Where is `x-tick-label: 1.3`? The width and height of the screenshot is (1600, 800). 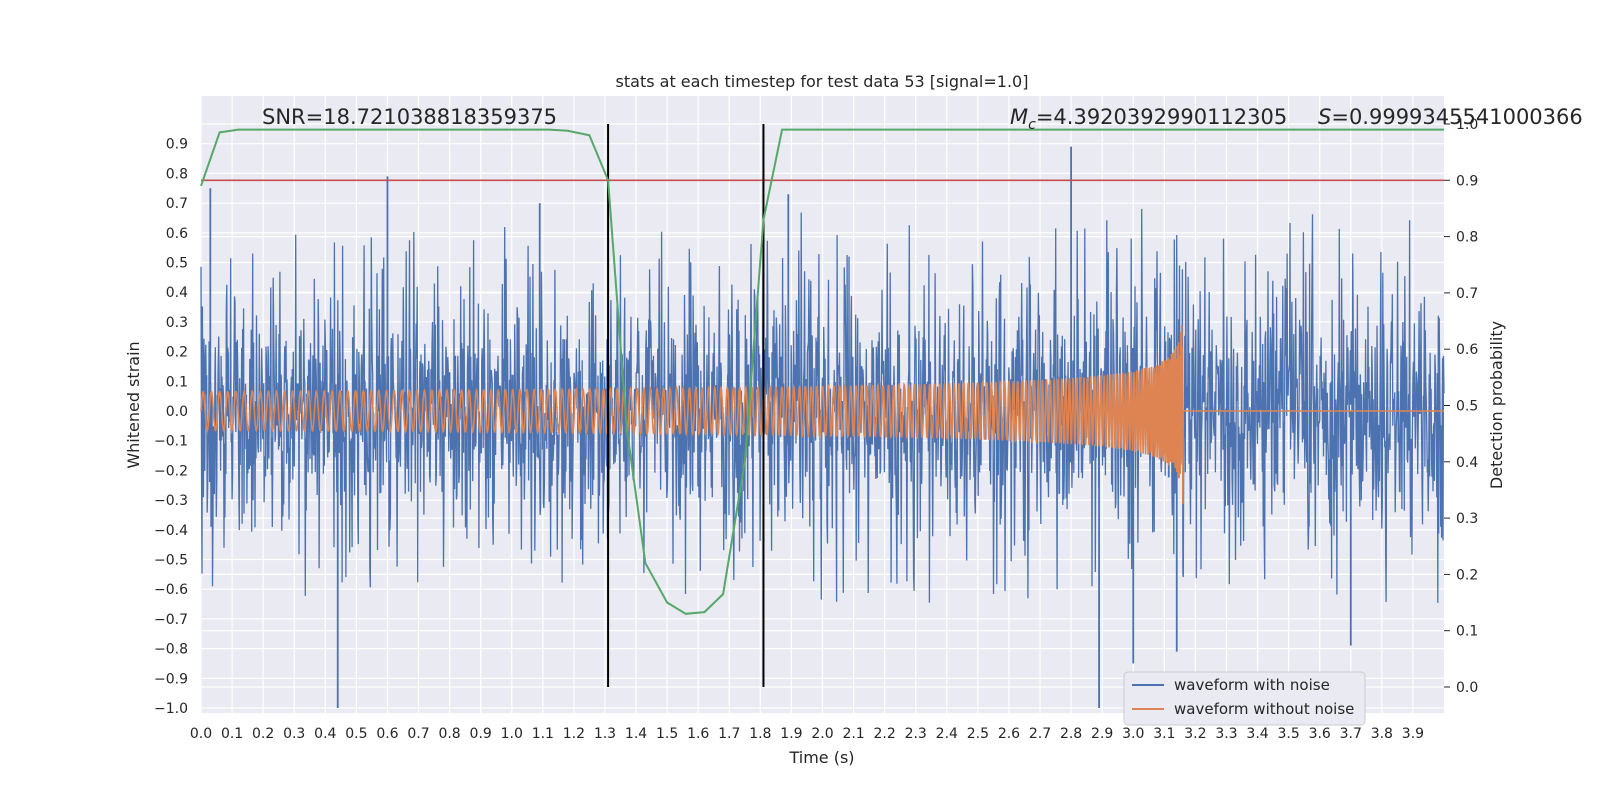 x-tick-label: 1.3 is located at coordinates (605, 734).